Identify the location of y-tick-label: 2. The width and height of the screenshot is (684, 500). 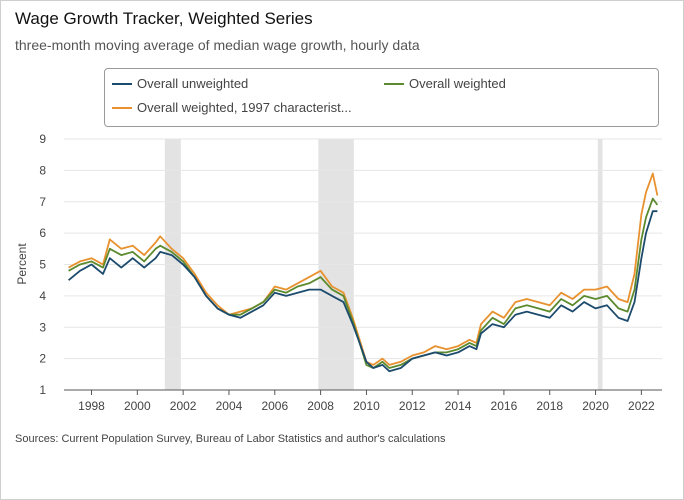
(42, 359).